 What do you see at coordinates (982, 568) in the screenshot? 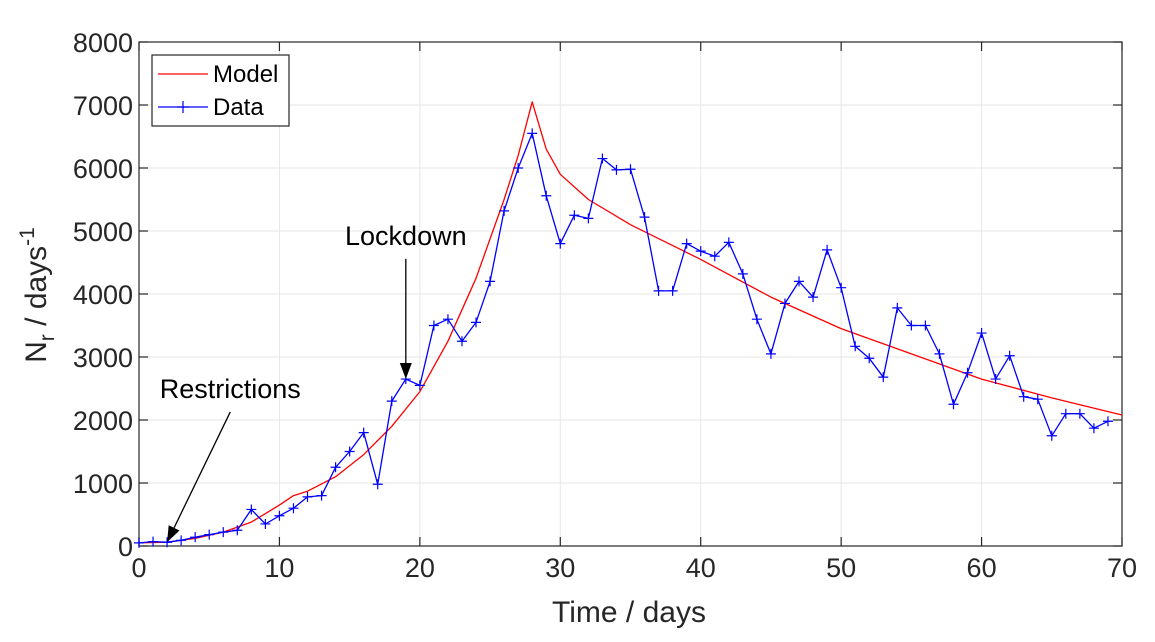
I see `x-tick-label: 60` at bounding box center [982, 568].